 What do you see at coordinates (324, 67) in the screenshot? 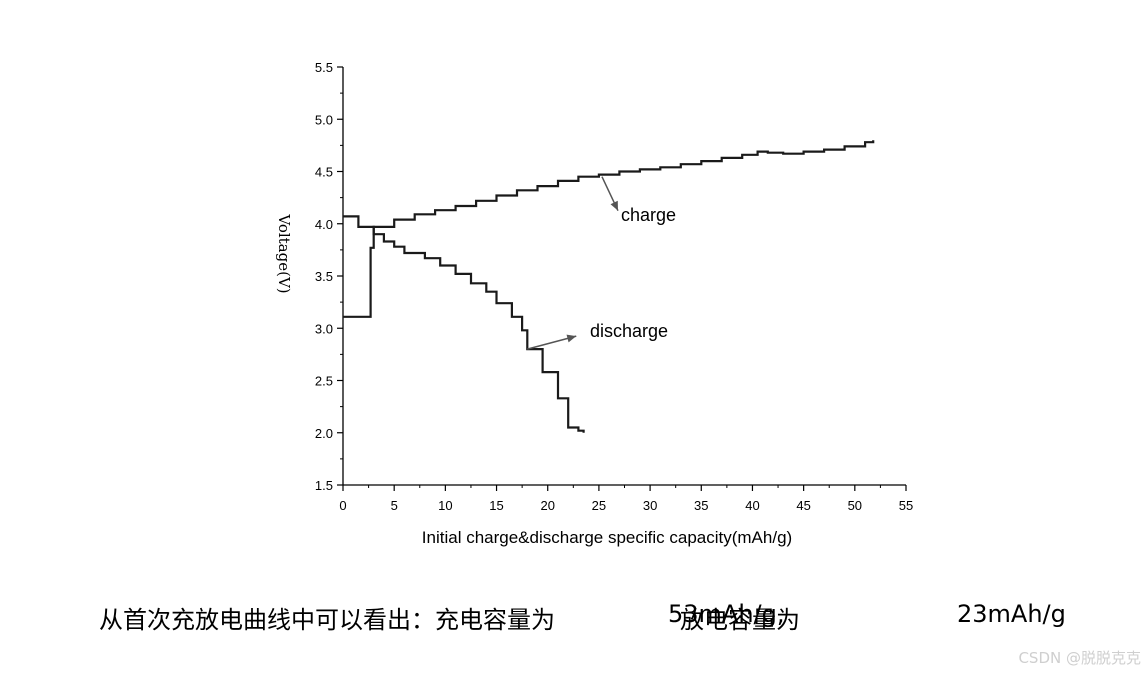
I see `y-tick-label: 5.5` at bounding box center [324, 67].